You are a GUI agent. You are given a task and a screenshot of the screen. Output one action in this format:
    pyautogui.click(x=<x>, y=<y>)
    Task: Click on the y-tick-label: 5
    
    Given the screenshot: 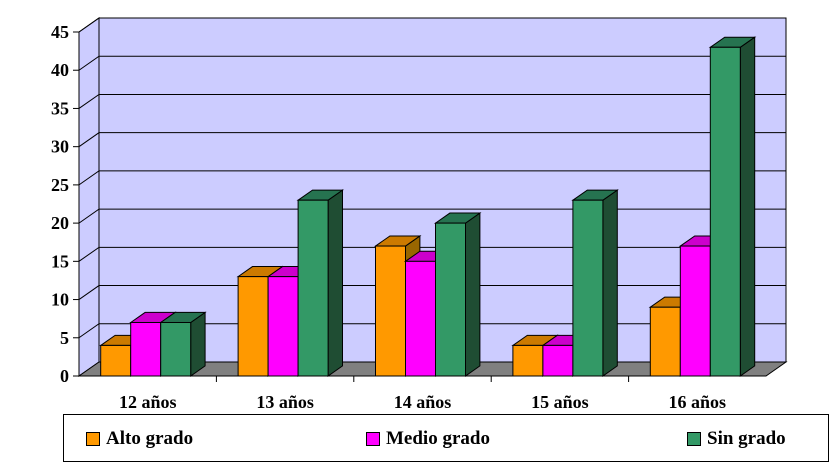 What is the action you would take?
    pyautogui.click(x=64, y=338)
    